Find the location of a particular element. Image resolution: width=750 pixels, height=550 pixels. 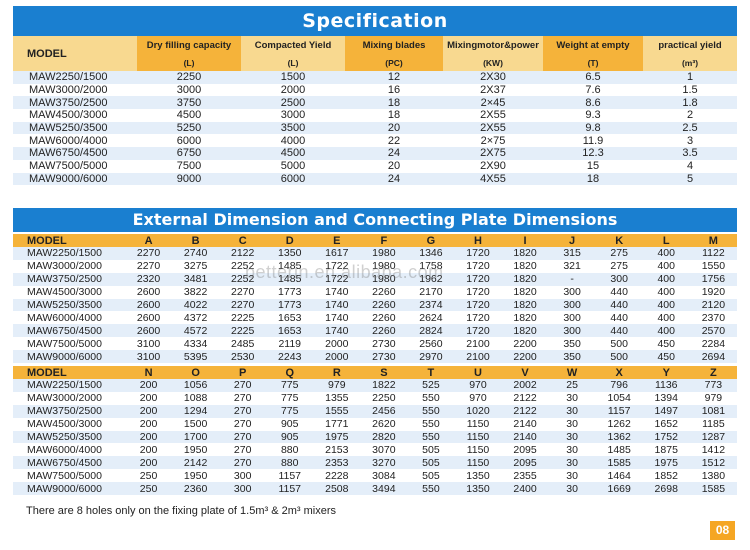

table-cell: 1820 is located at coordinates (525, 292).